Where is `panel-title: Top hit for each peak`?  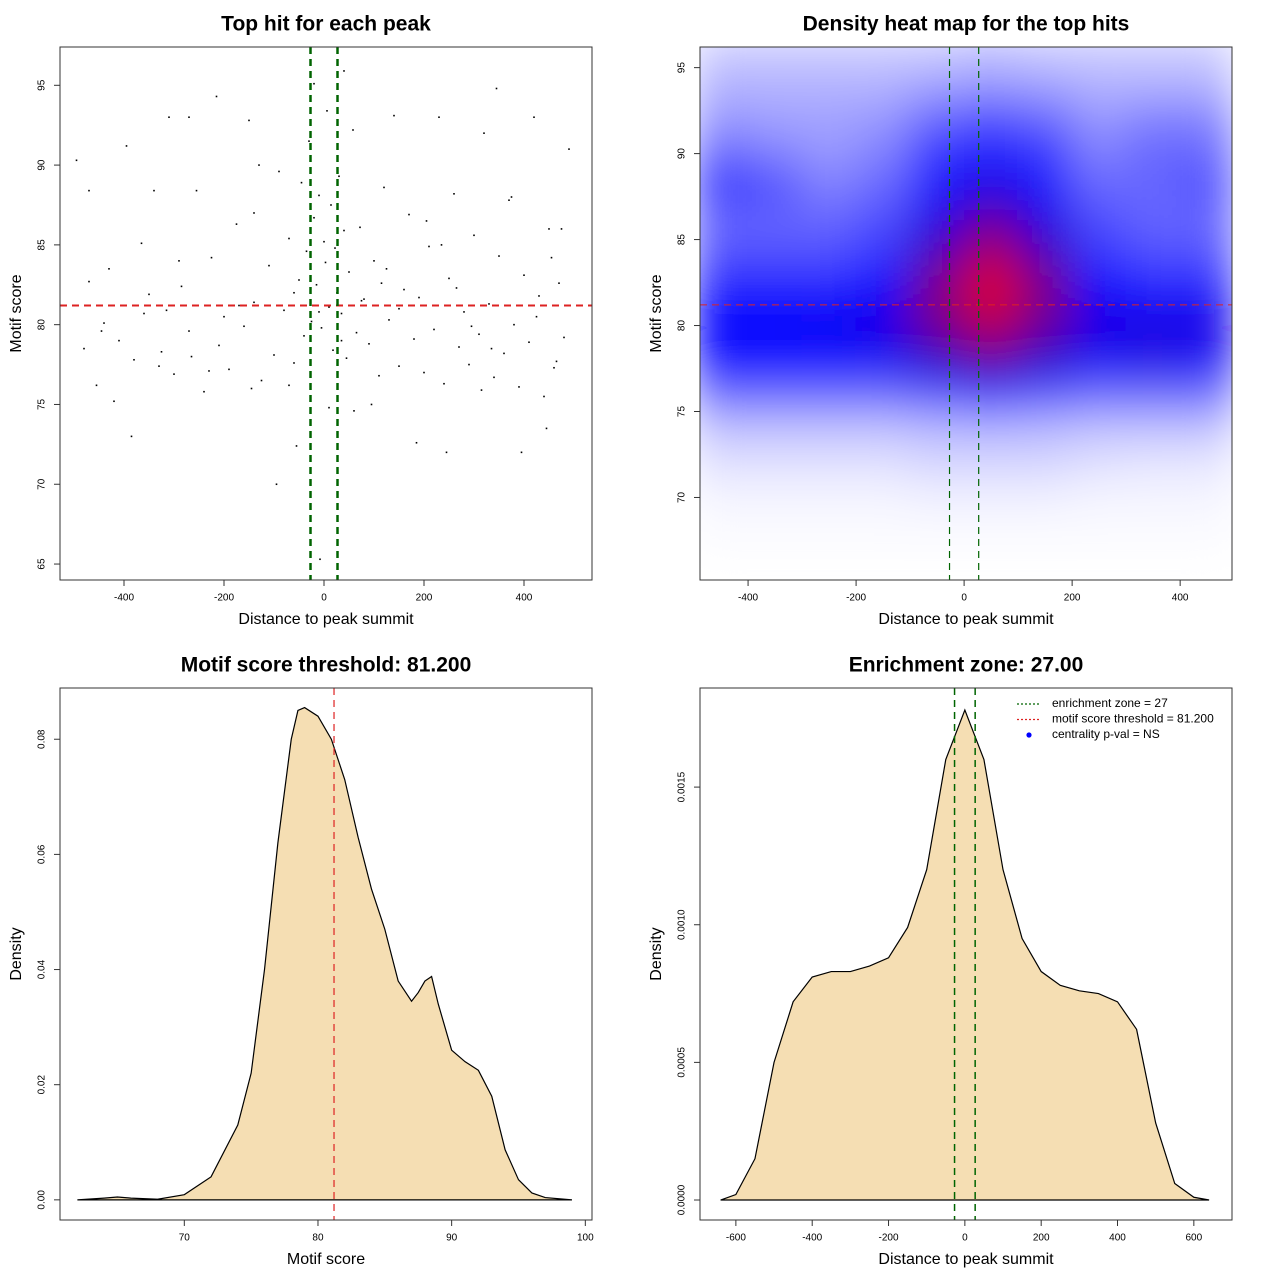
panel-title: Top hit for each peak is located at coordinates (326, 24).